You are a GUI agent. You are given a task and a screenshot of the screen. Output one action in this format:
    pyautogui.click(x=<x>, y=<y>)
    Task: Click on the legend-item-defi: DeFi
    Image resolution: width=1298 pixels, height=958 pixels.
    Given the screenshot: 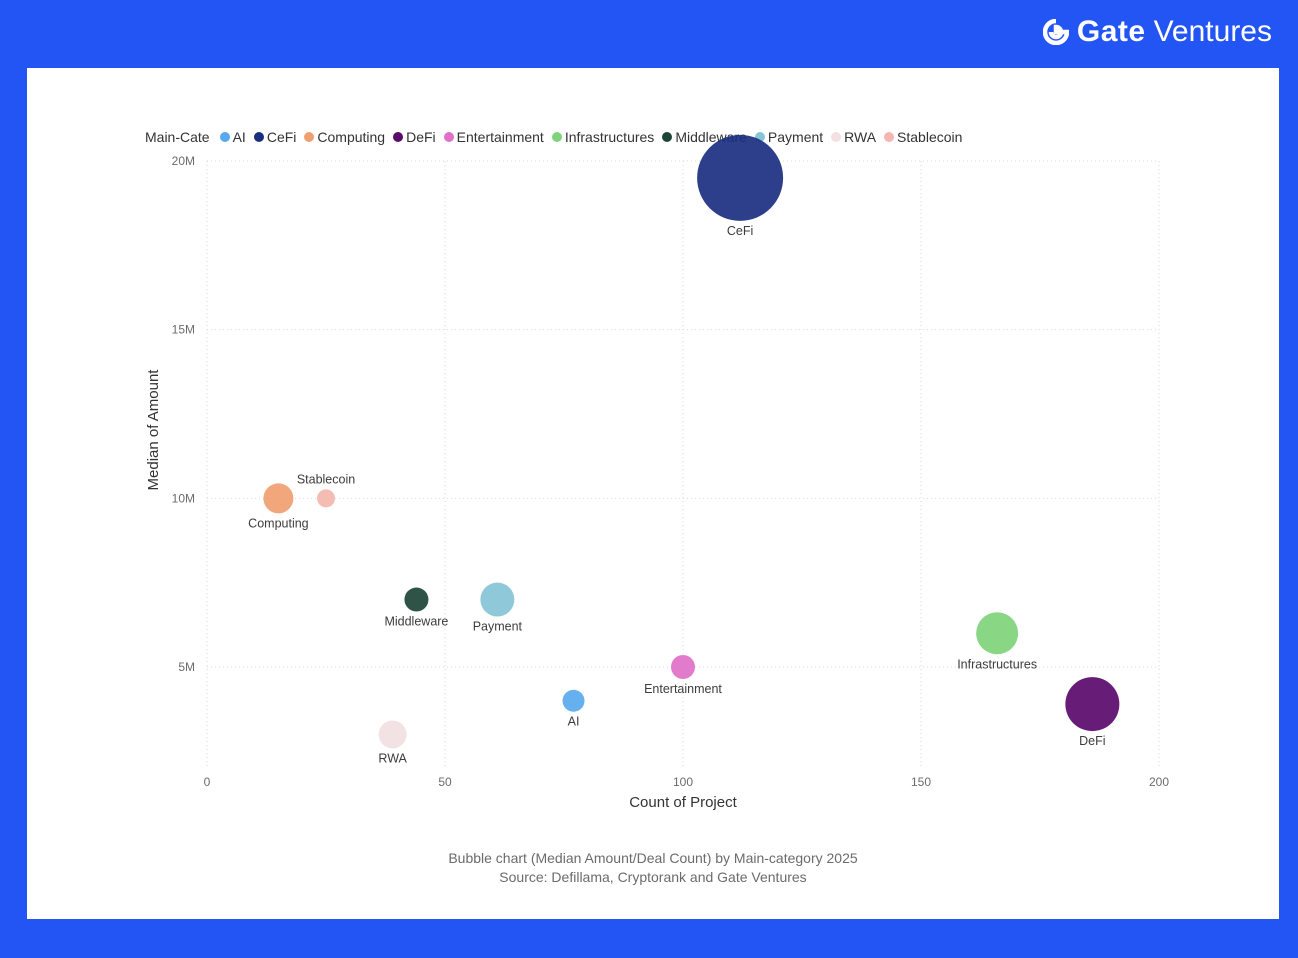 What is the action you would take?
    pyautogui.click(x=414, y=137)
    